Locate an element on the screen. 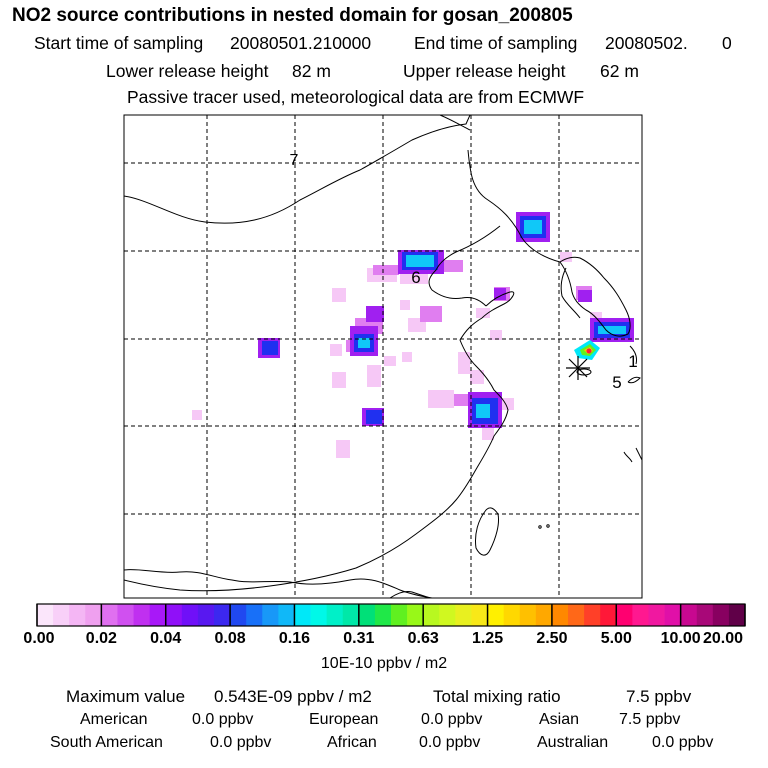 Image resolution: width=768 pixels, height=768 pixels. colorbar-tick-label: 0.63 is located at coordinates (423, 638).